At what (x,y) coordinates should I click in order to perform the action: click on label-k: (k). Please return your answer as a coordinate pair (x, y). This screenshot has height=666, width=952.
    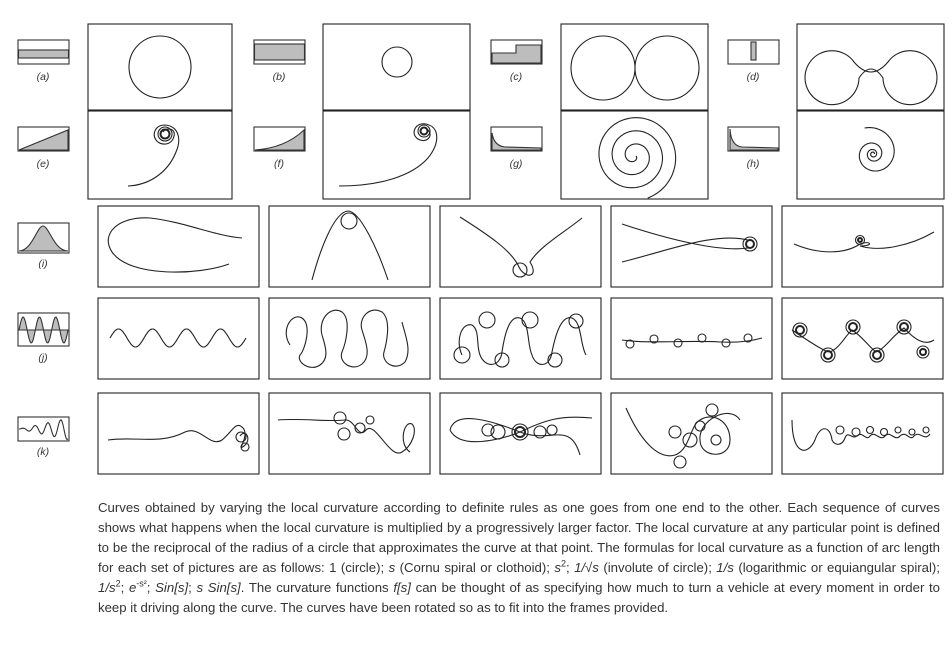
    Looking at the image, I should click on (43, 452).